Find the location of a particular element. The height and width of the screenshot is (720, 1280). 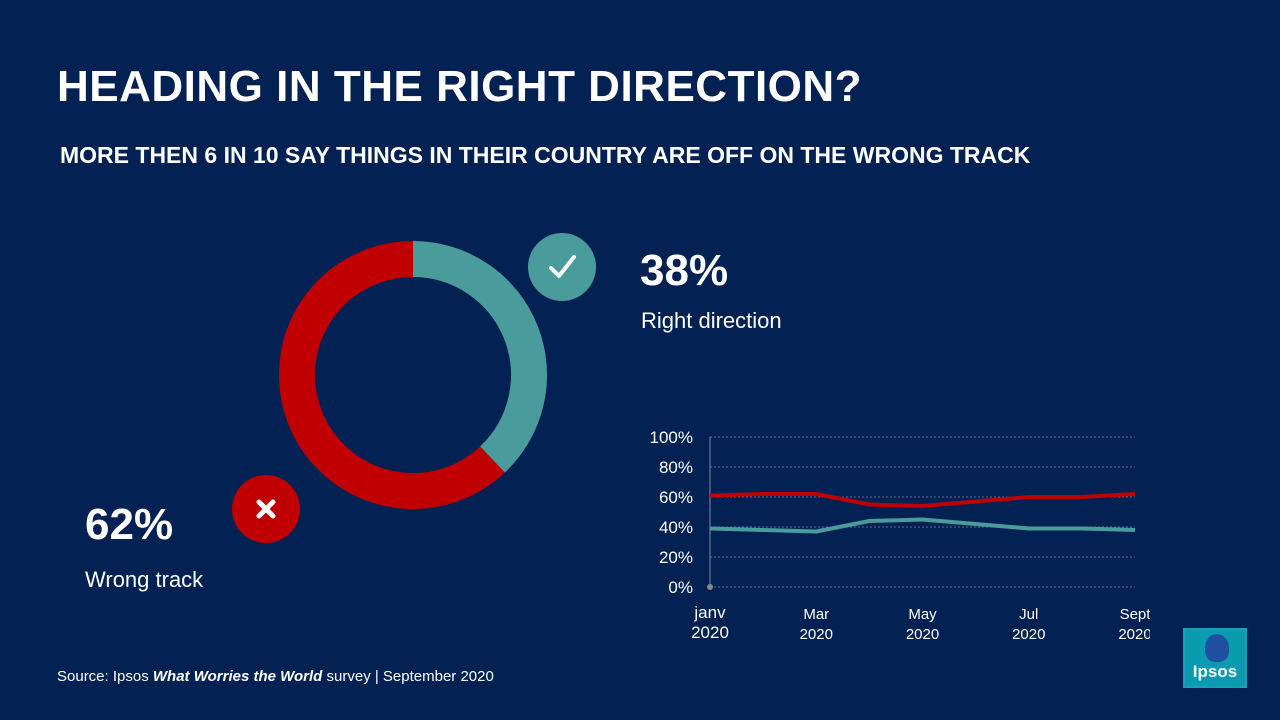

y-tick-label: 80% is located at coordinates (676, 467).